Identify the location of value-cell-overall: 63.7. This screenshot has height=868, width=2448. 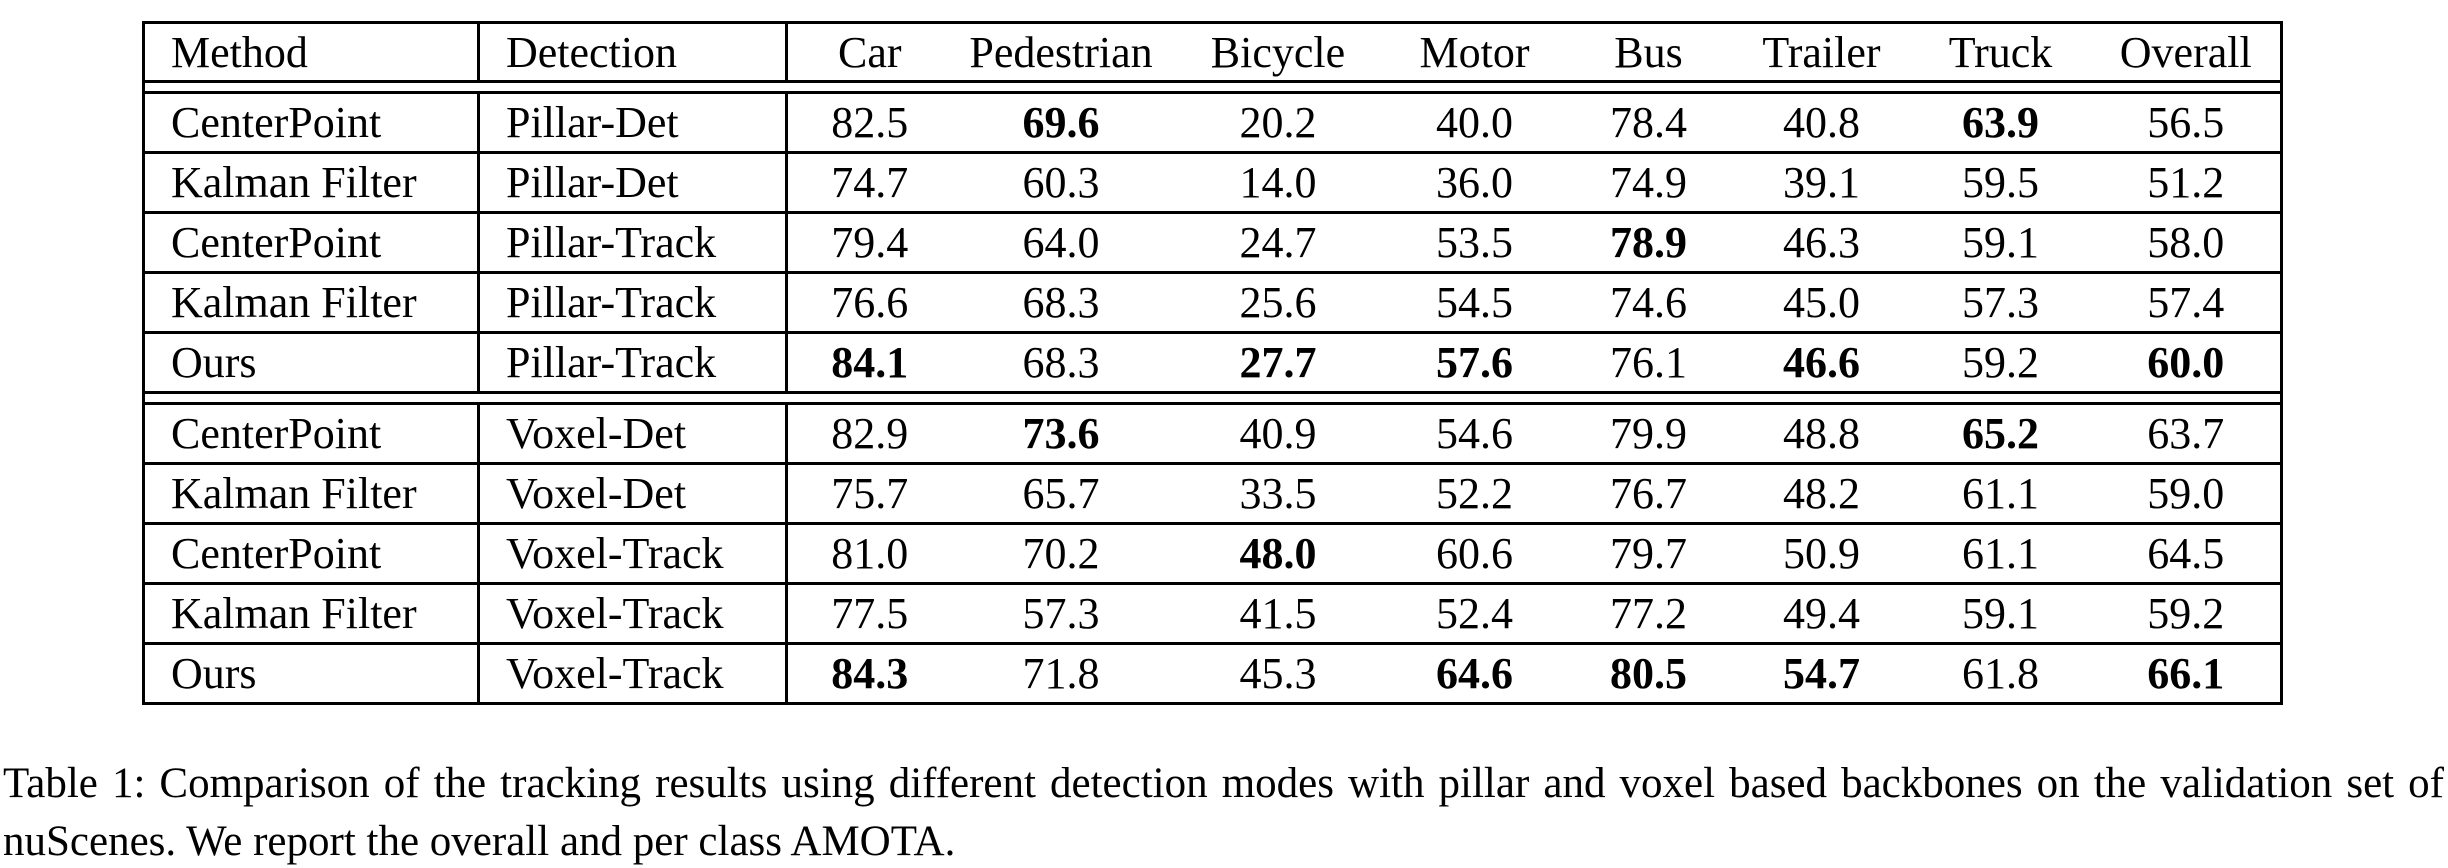
(2186, 433).